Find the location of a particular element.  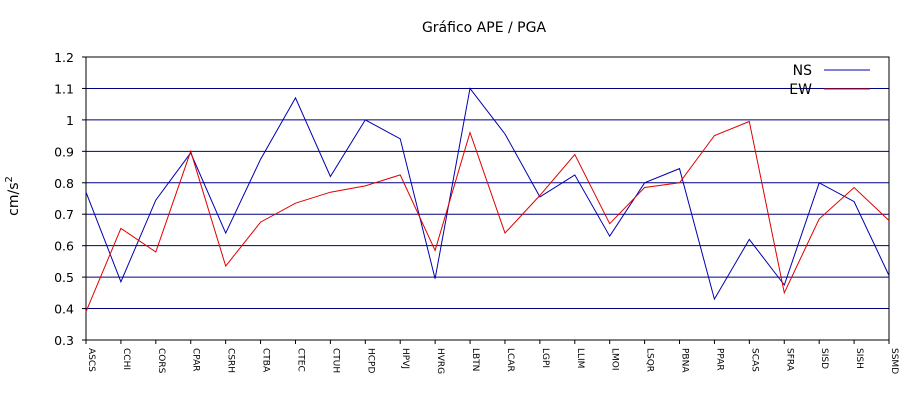

x-tick-label: LCAR is located at coordinates (510, 360).